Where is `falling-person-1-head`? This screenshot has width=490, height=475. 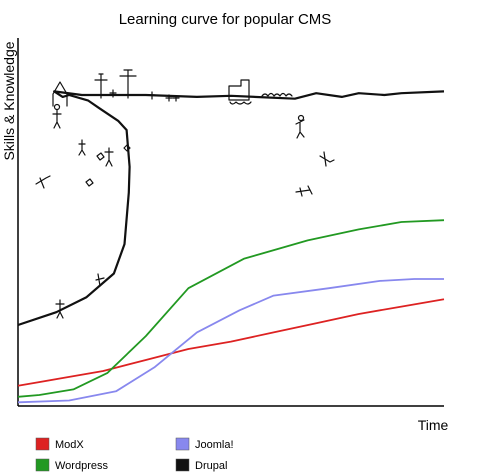
falling-person-1-head is located at coordinates (57, 107).